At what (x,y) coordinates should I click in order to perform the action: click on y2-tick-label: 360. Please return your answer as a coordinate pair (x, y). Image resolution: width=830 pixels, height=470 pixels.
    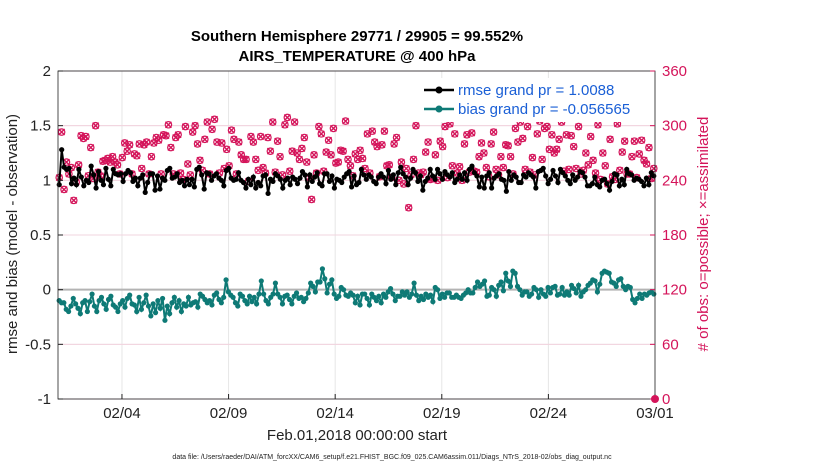
    Looking at the image, I should click on (674, 71).